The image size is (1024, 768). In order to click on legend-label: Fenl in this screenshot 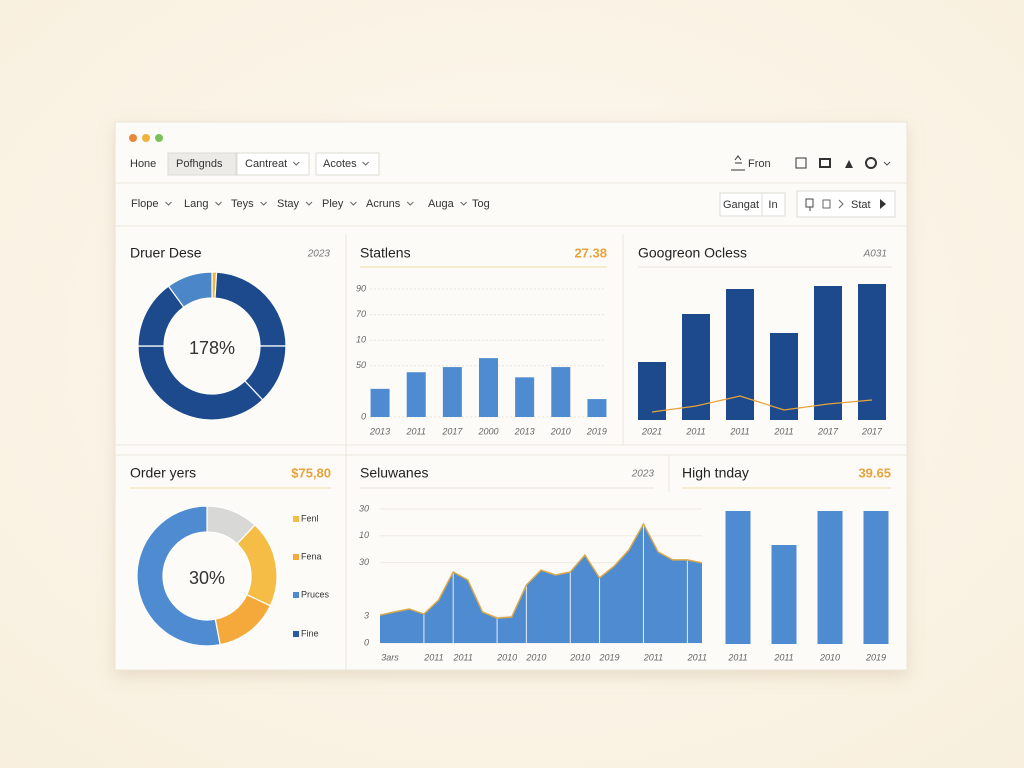, I will do `click(310, 518)`.